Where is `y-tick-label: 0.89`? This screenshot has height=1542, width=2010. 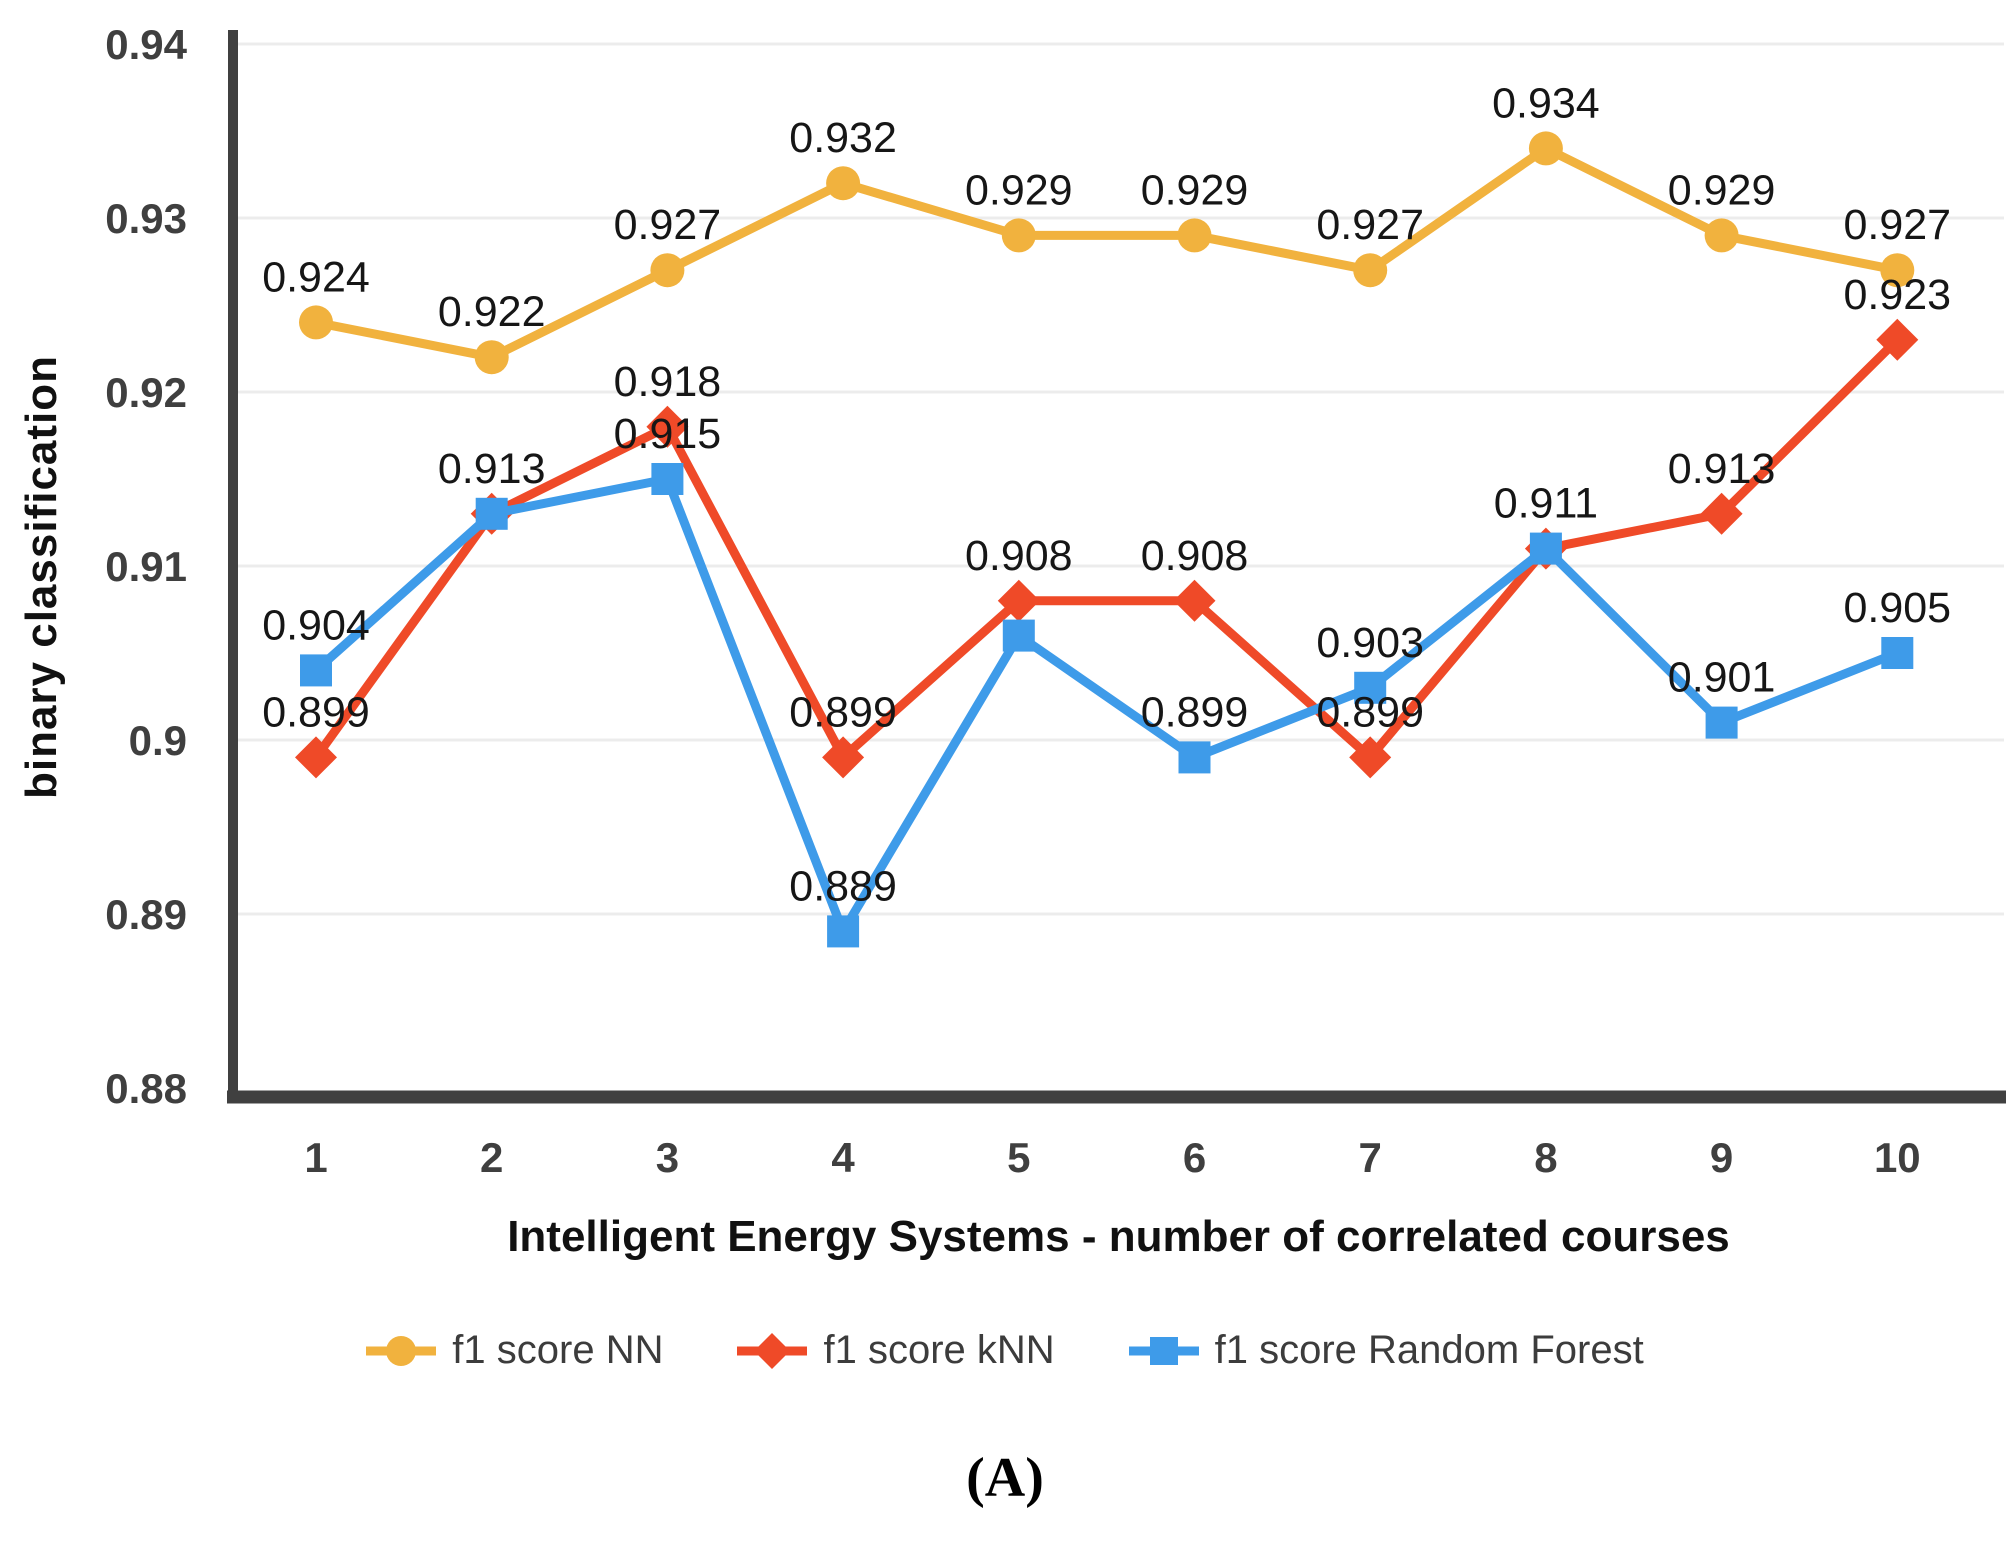 y-tick-label: 0.89 is located at coordinates (146, 914).